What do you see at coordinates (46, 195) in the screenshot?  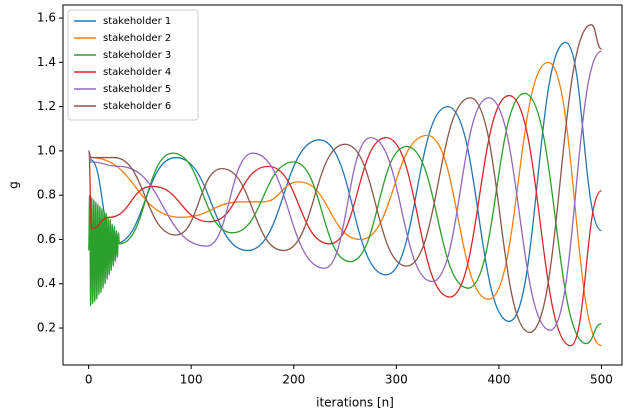 I see `y-tick-label: 0.8` at bounding box center [46, 195].